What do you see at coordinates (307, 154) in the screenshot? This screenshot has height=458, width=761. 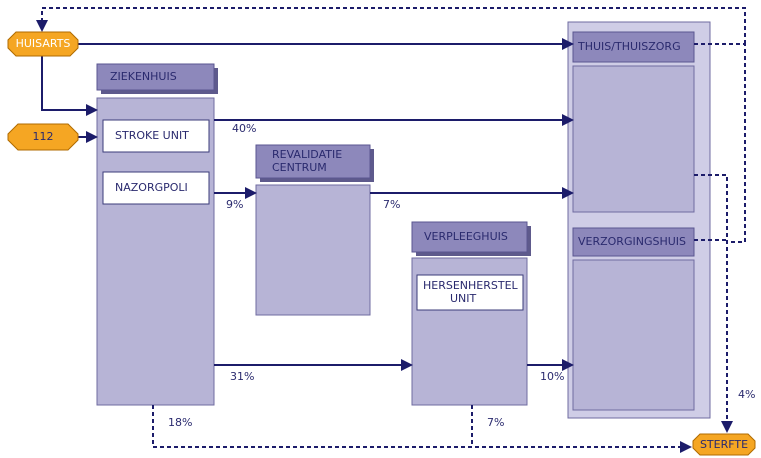 I see `label: REVALIDATIE` at bounding box center [307, 154].